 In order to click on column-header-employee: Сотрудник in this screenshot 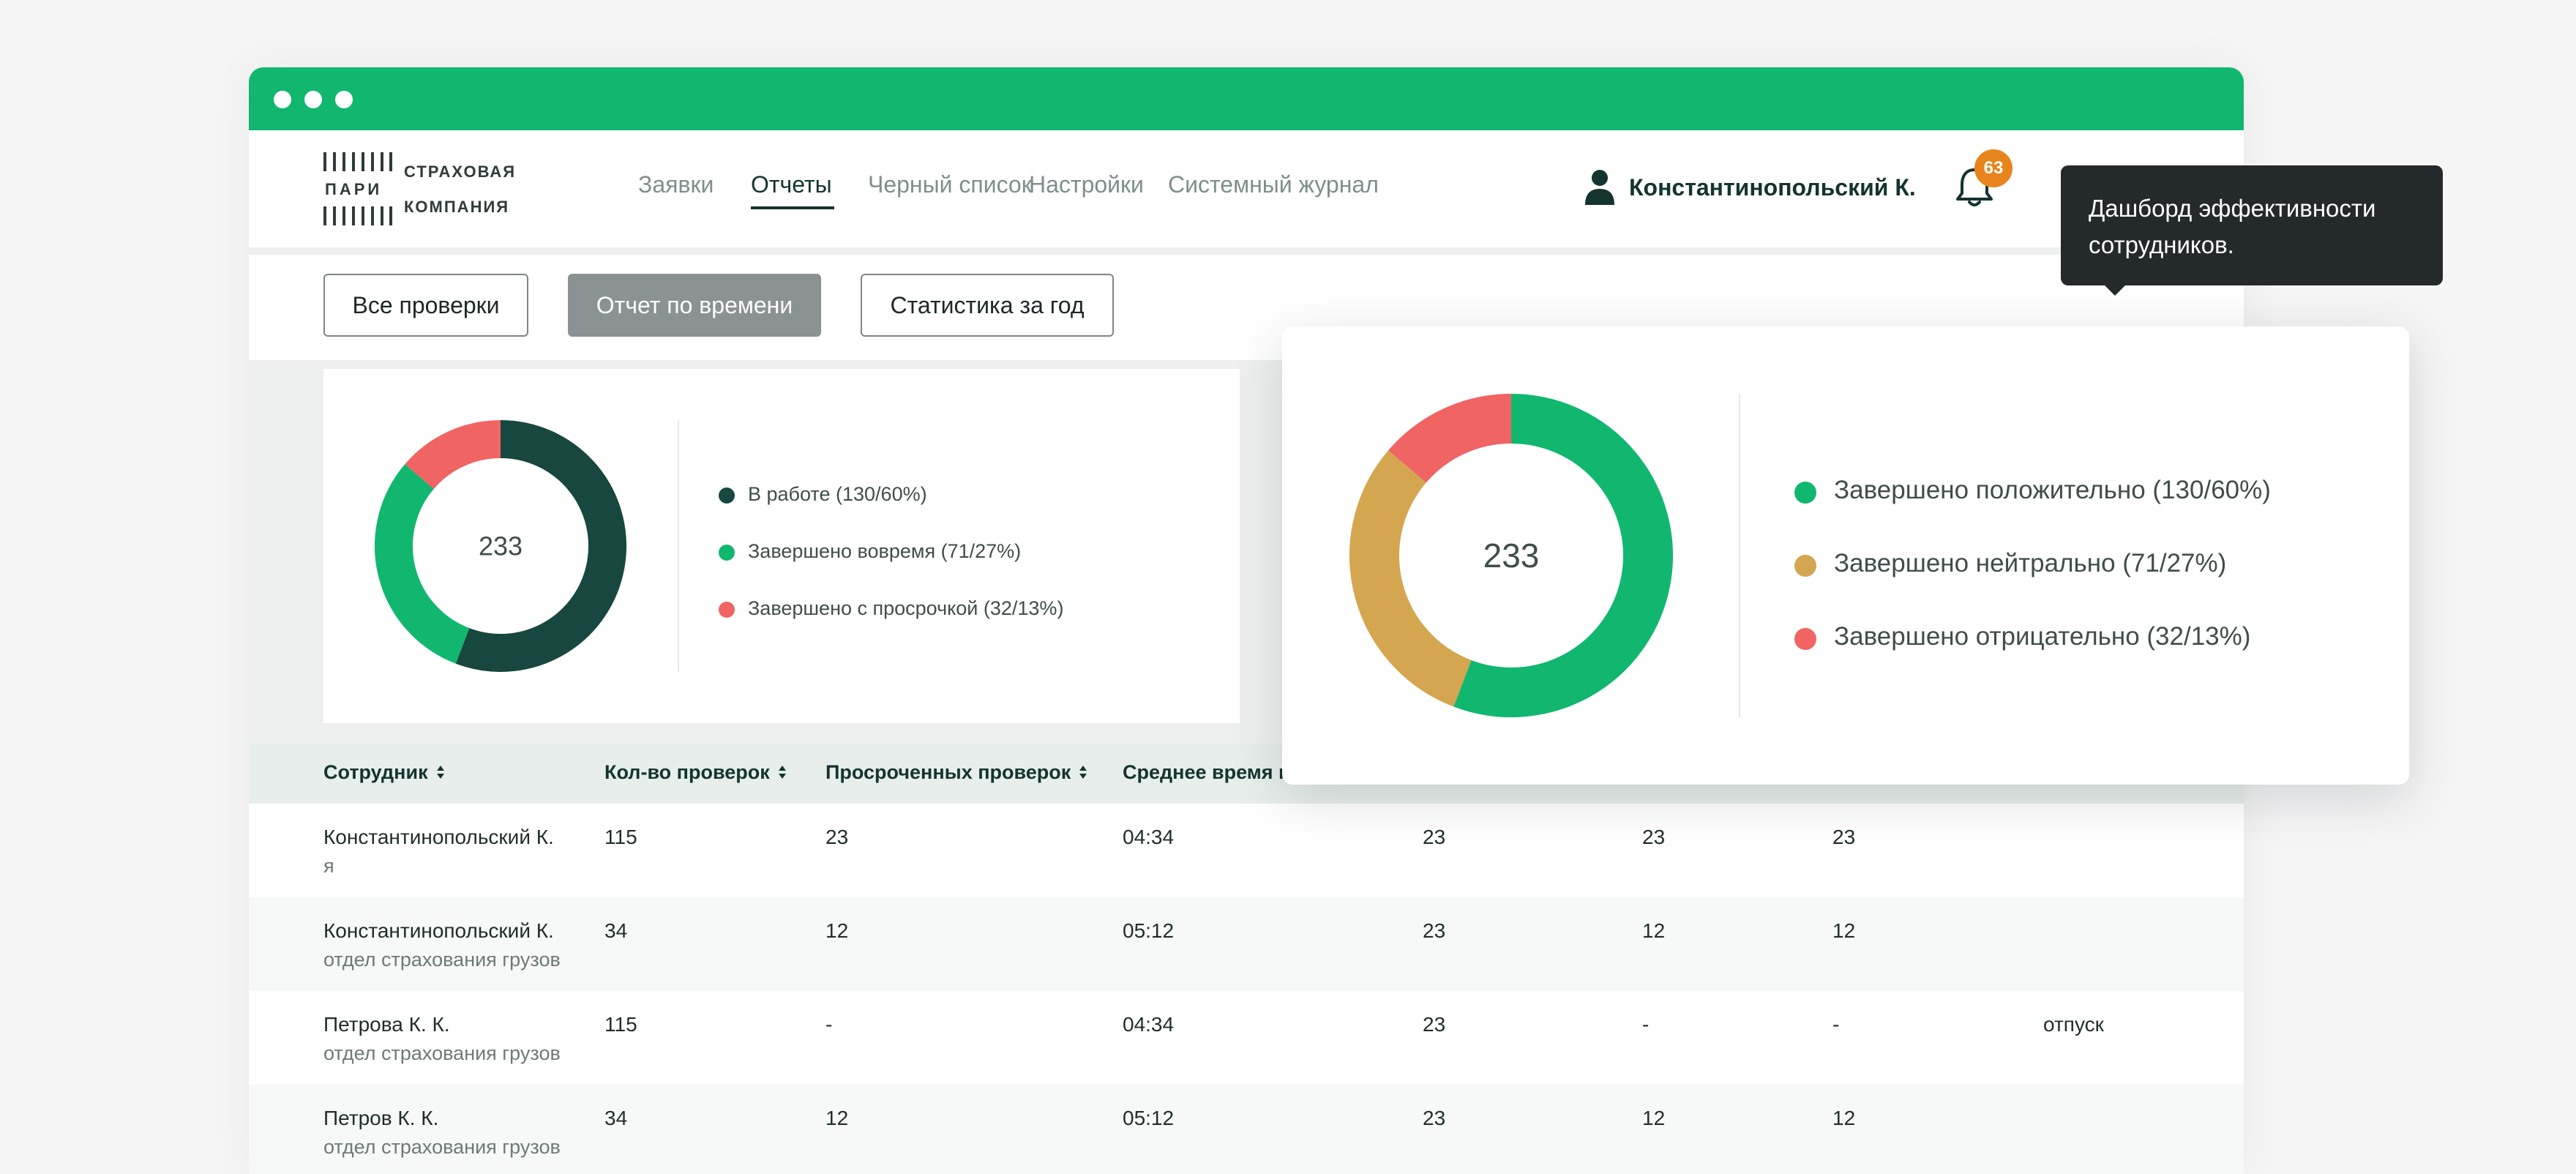, I will do `click(384, 772)`.